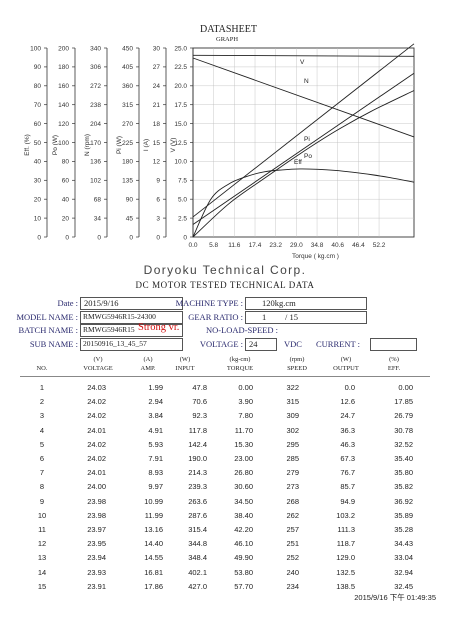 Image resolution: width=450 pixels, height=638 pixels. I want to click on table-cell: 24.7, so click(347, 416).